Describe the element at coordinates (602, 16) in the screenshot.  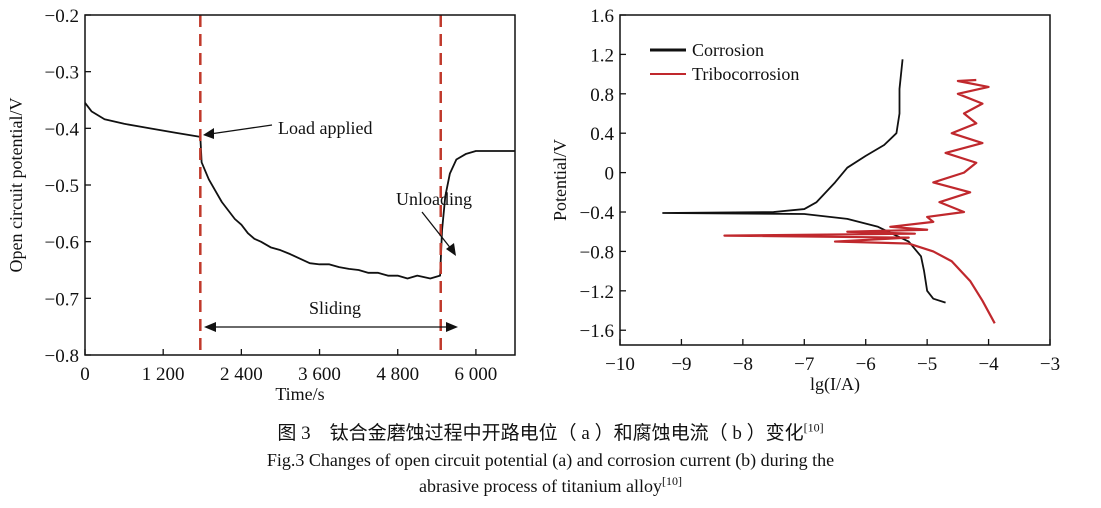
I see `y-tick-label: 1.6` at that location.